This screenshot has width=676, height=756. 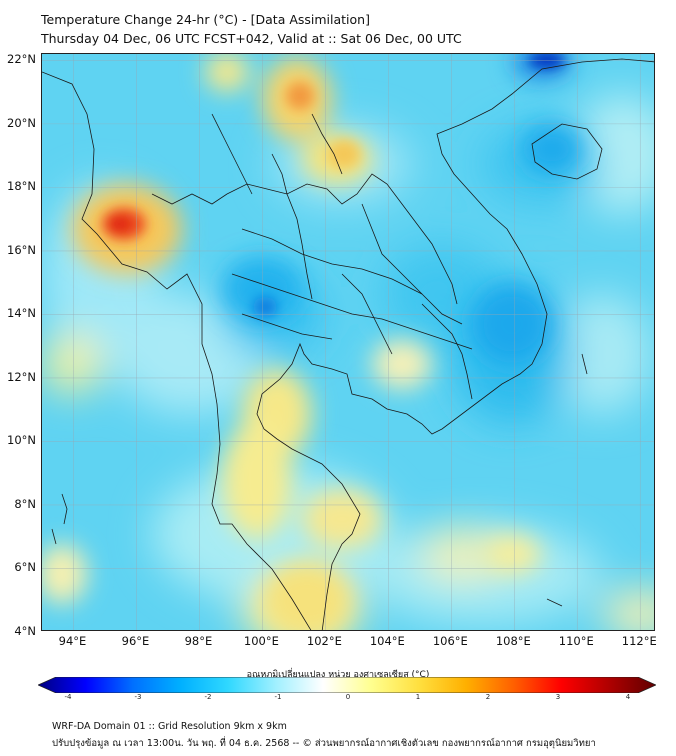 I want to click on colorbar-tick-label: 4, so click(x=628, y=697).